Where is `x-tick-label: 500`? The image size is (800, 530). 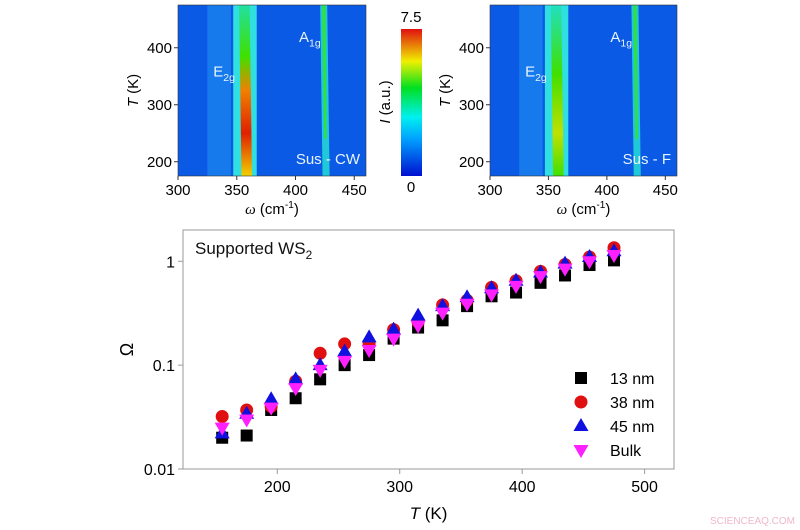
x-tick-label: 500 is located at coordinates (644, 487).